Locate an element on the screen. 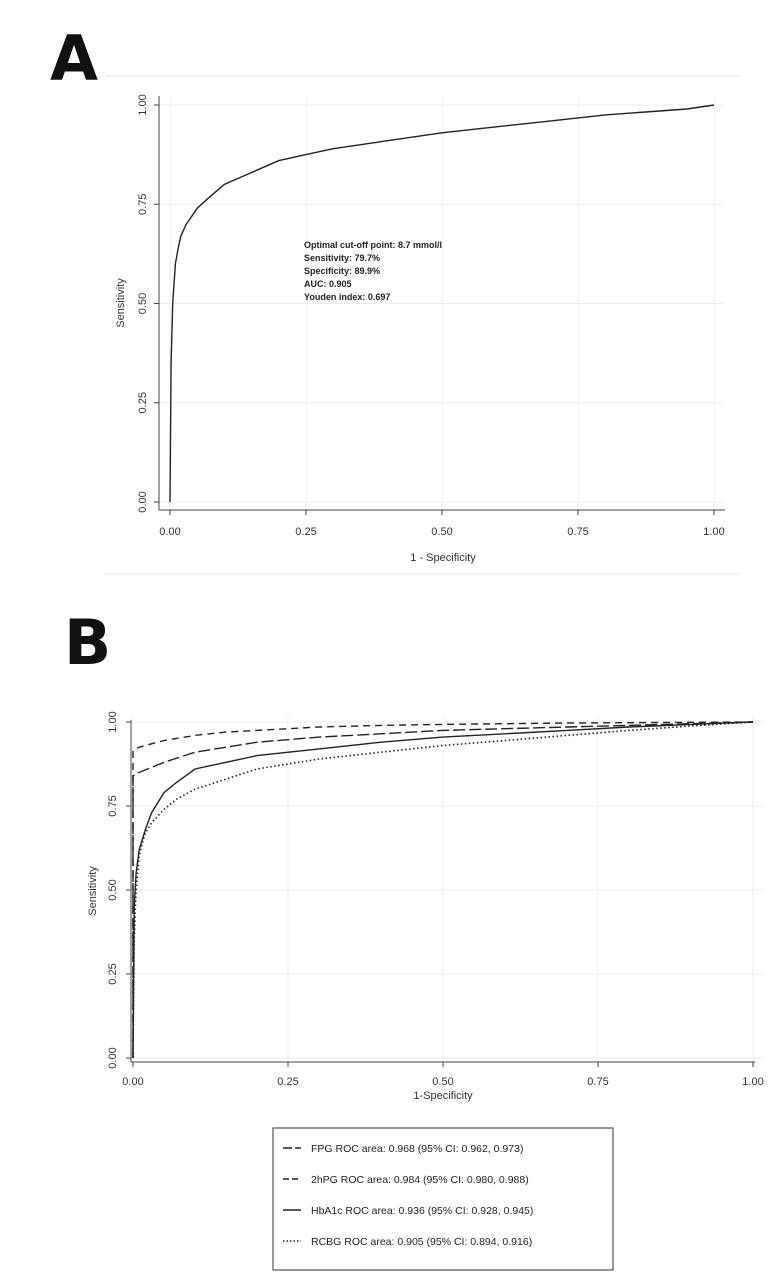  panel-b-y-ticks: 0.00 0.25 0.50 0.75 1.00 is located at coordinates (119, 890).